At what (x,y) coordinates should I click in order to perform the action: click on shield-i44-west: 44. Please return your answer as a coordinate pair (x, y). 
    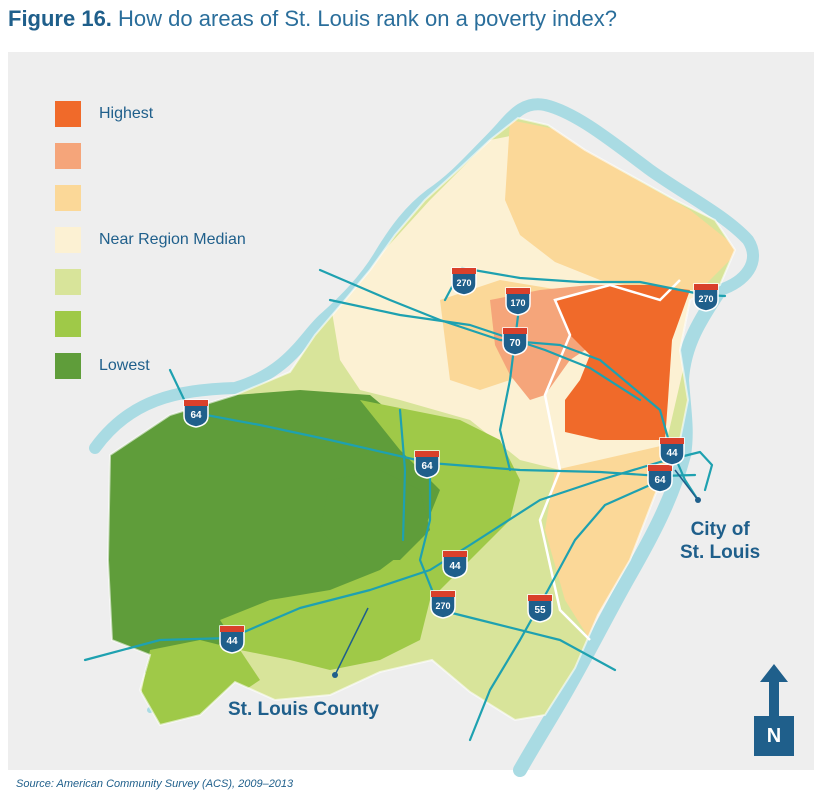
    Looking at the image, I should click on (232, 639).